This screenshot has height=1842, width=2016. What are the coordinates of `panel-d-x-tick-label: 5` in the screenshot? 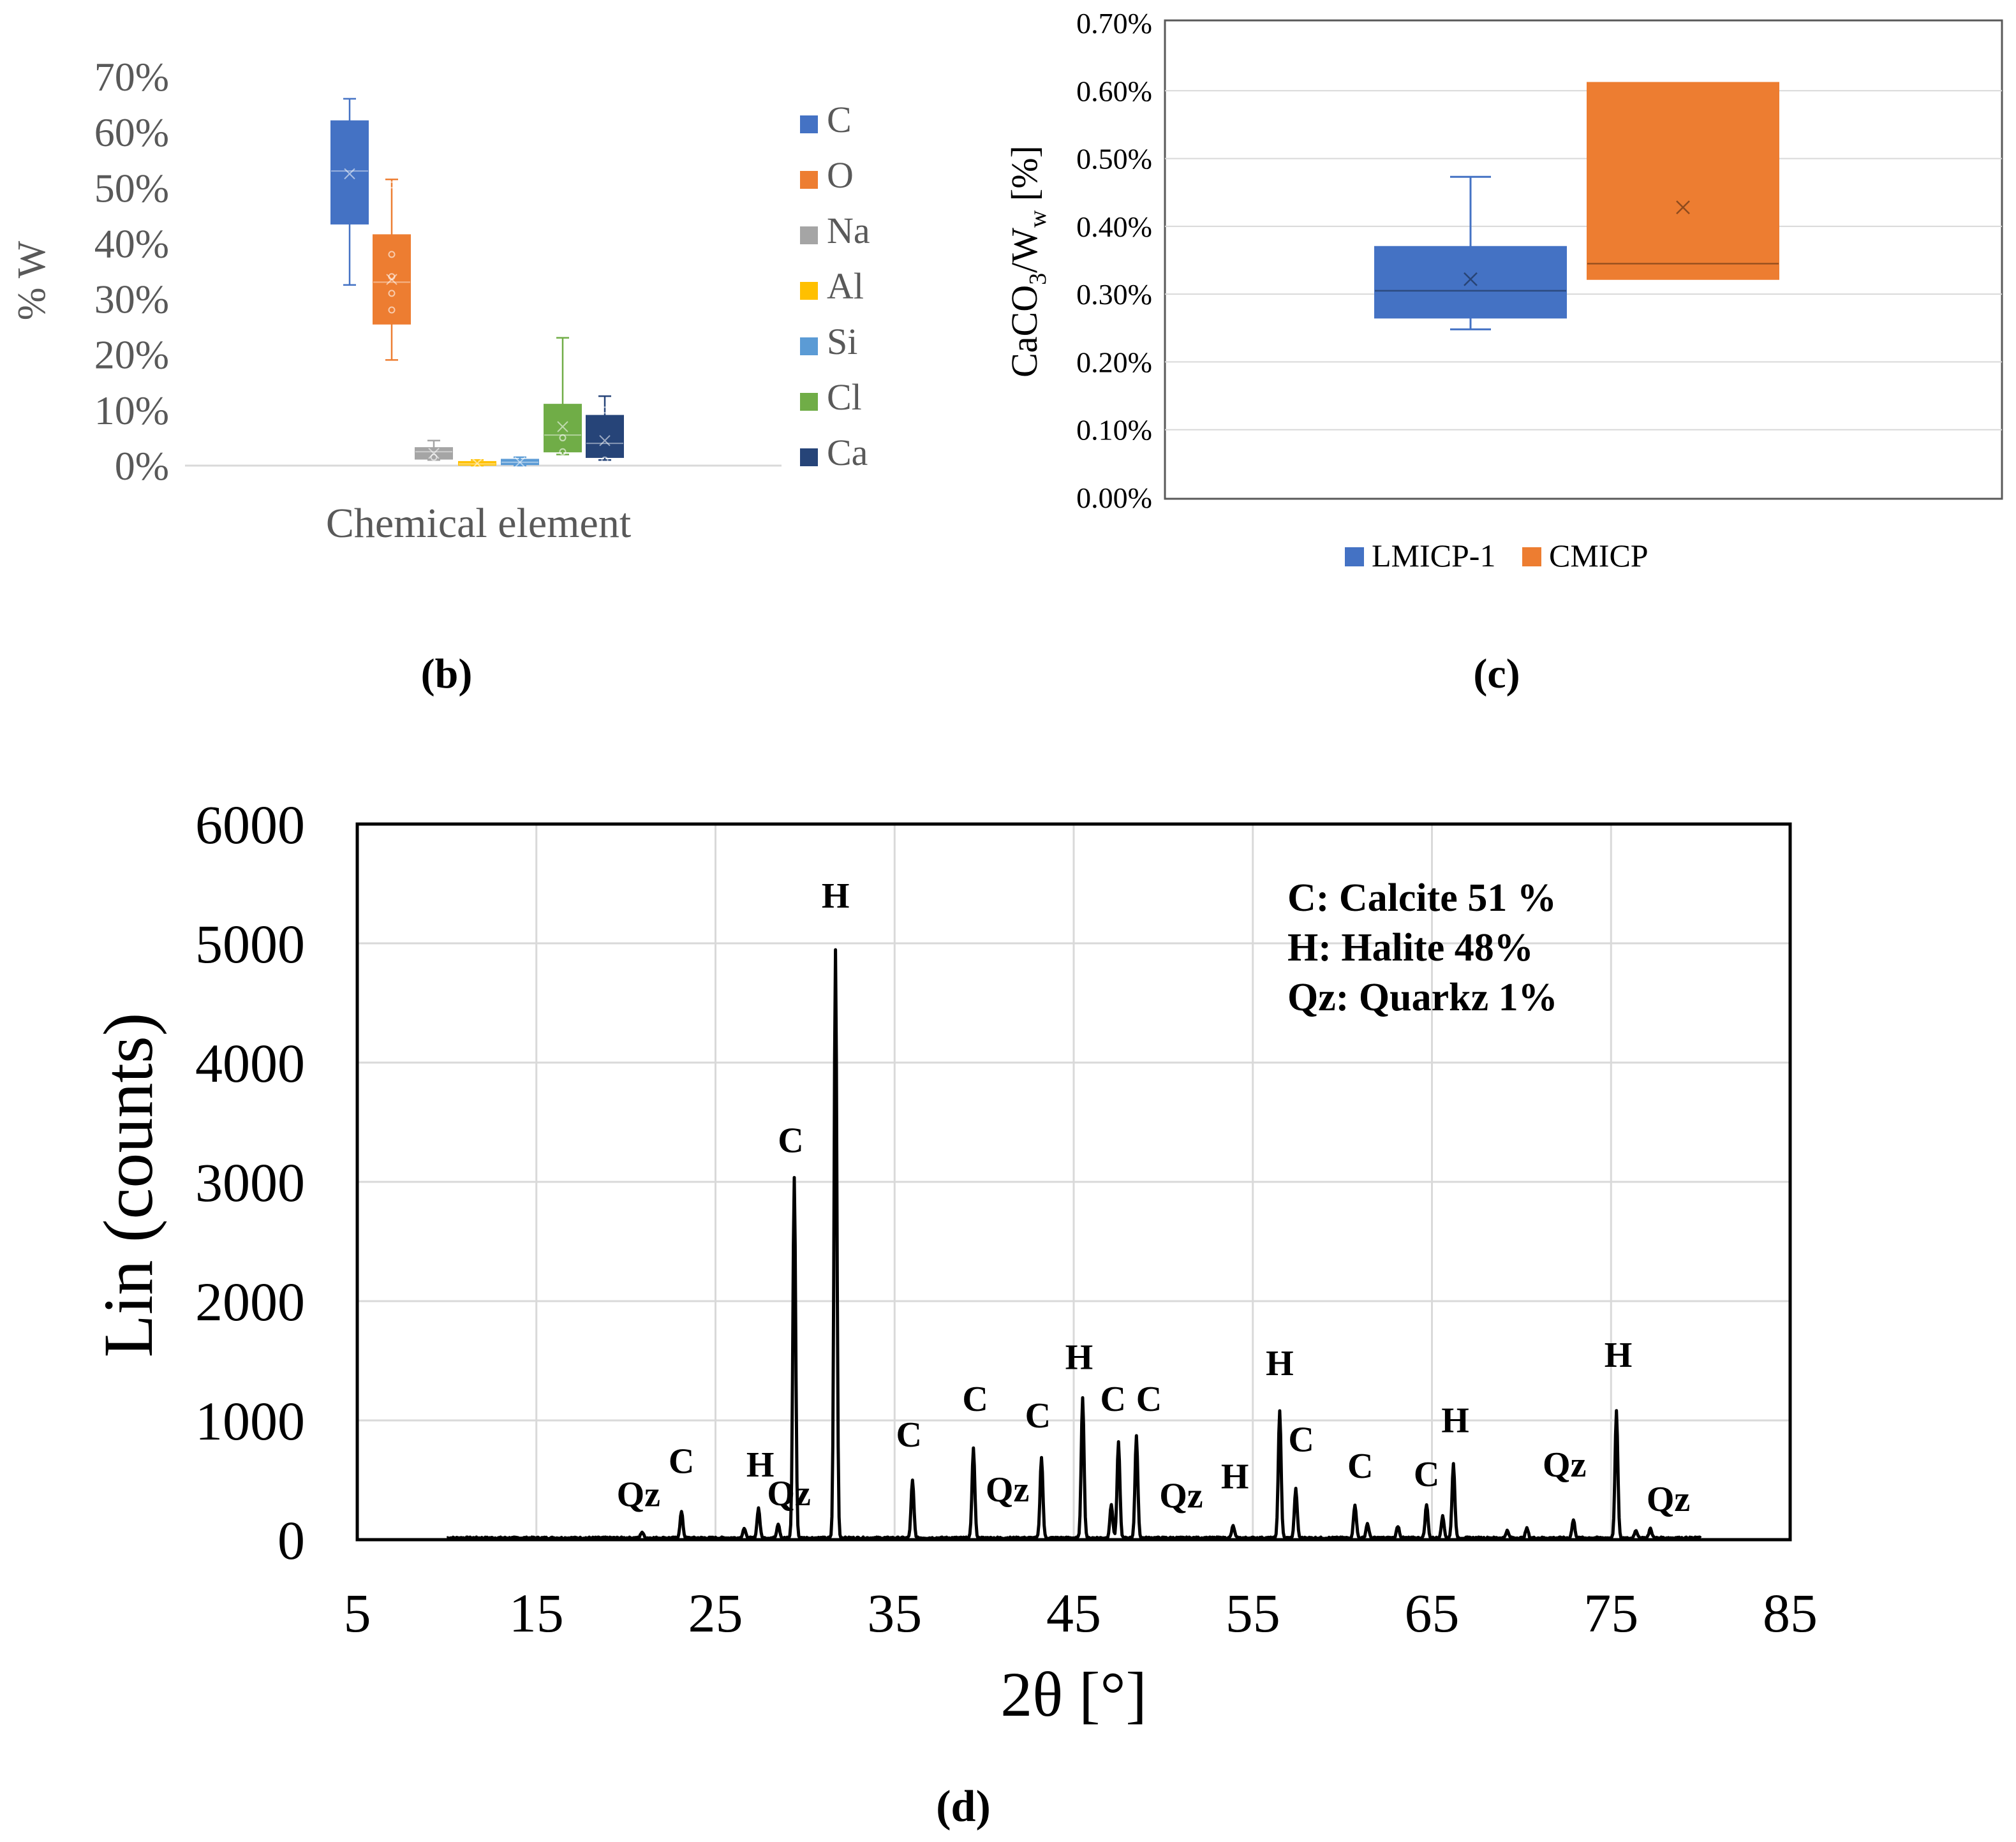 It's located at (357, 1613).